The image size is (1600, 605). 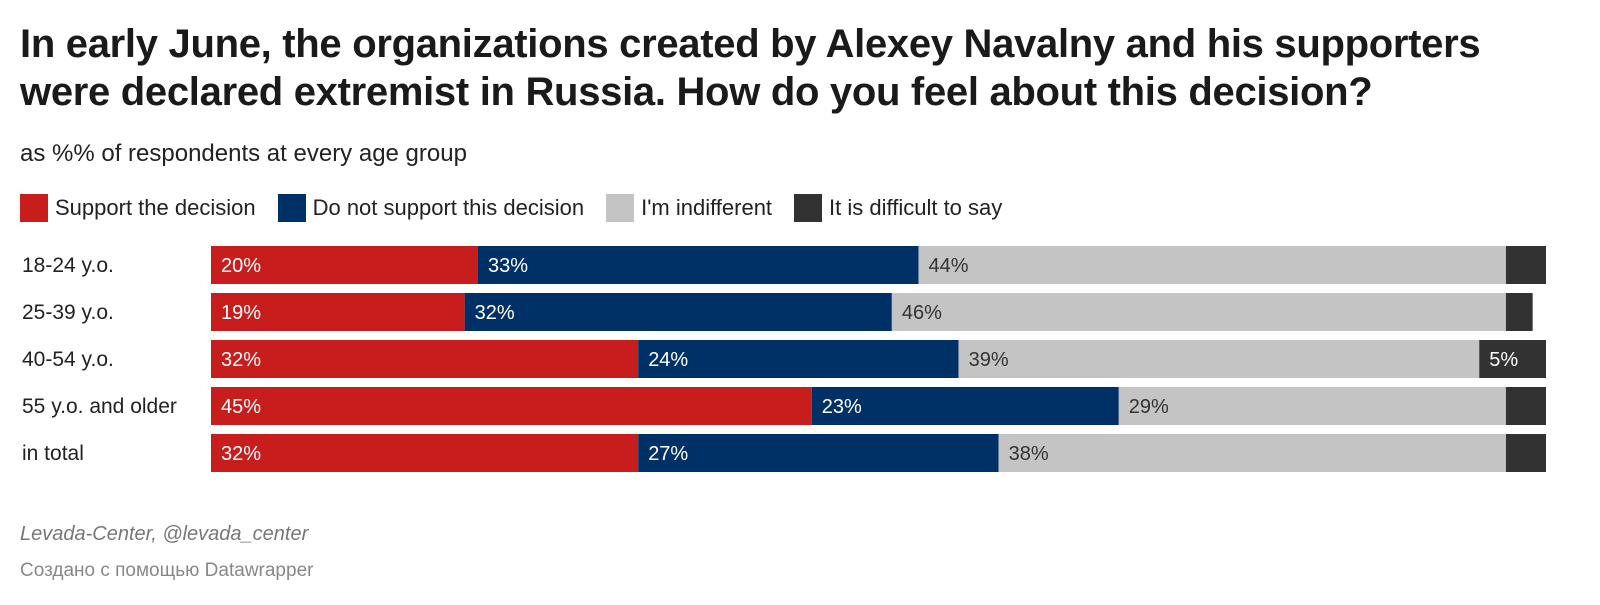 What do you see at coordinates (241, 313) in the screenshot?
I see `data-label-25-39-y-o-support-the-decision: 19%` at bounding box center [241, 313].